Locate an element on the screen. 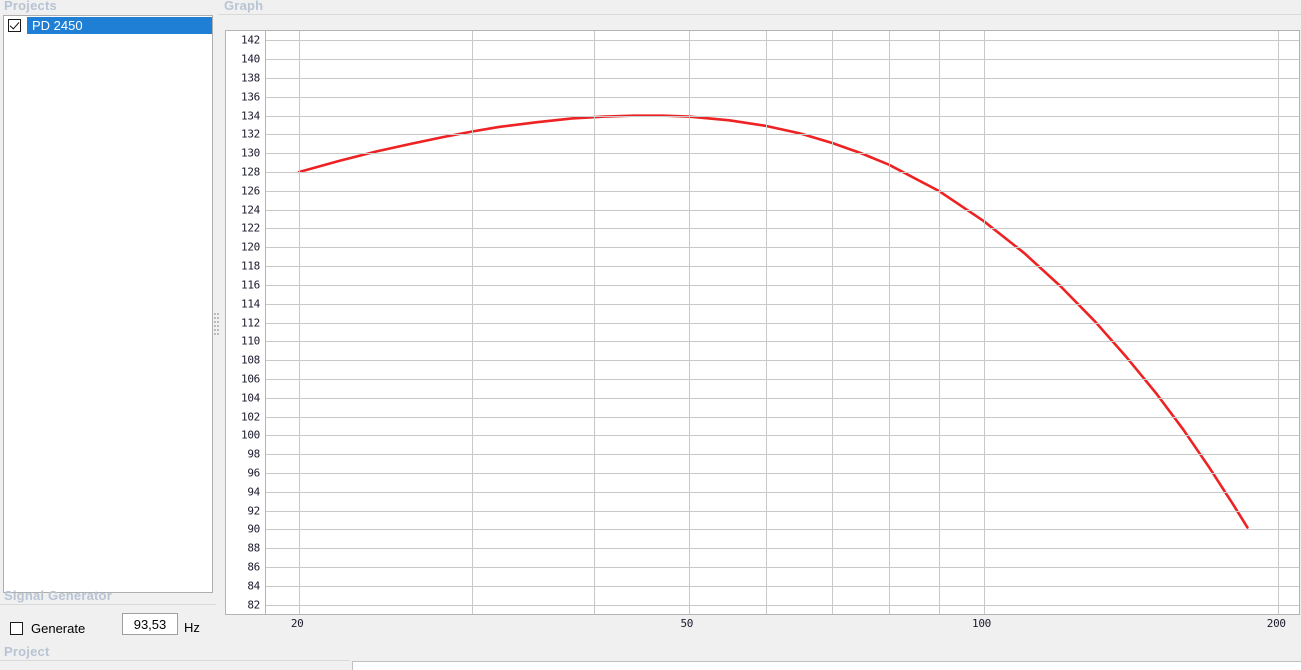 This screenshot has width=1301, height=670. generate-checkbox is located at coordinates (16, 628).